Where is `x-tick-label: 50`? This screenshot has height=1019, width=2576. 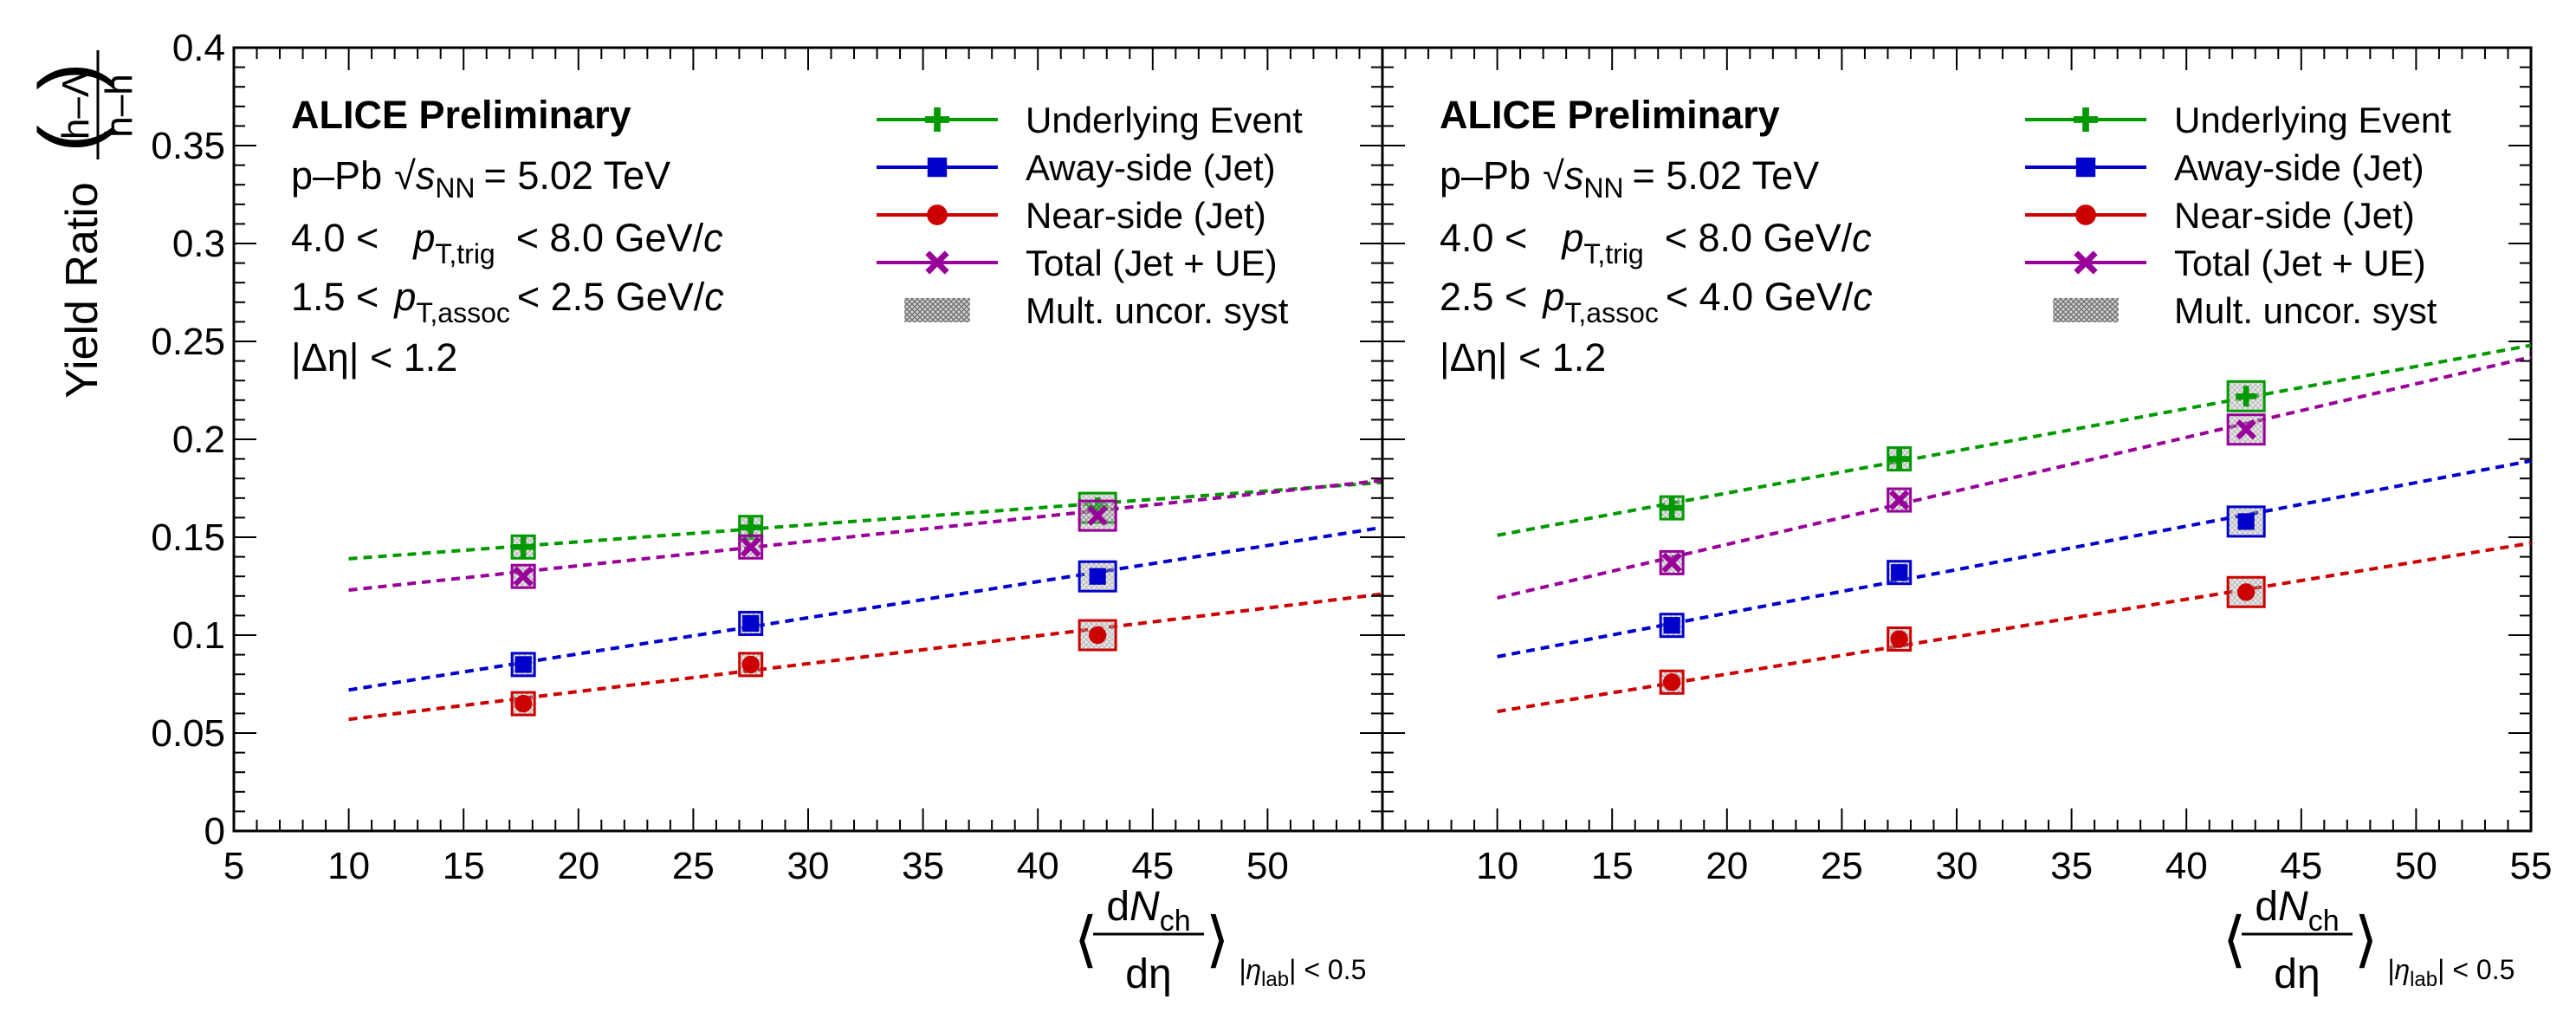
x-tick-label: 50 is located at coordinates (1267, 866).